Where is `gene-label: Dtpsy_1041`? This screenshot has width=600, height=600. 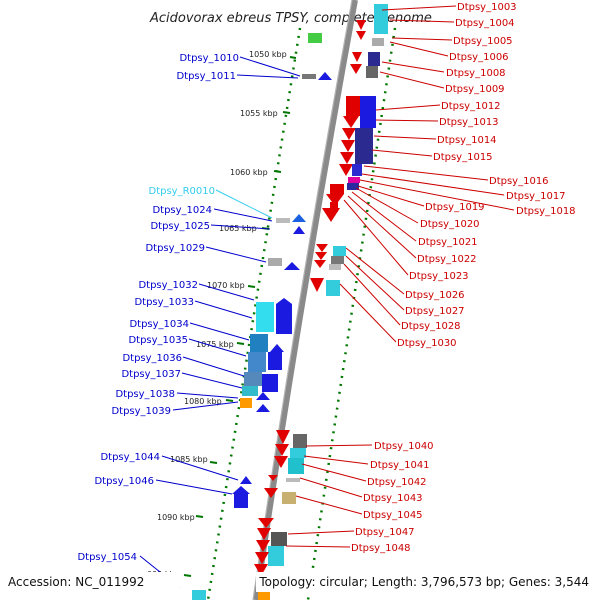
gene-label: Dtpsy_1041 is located at coordinates (400, 465).